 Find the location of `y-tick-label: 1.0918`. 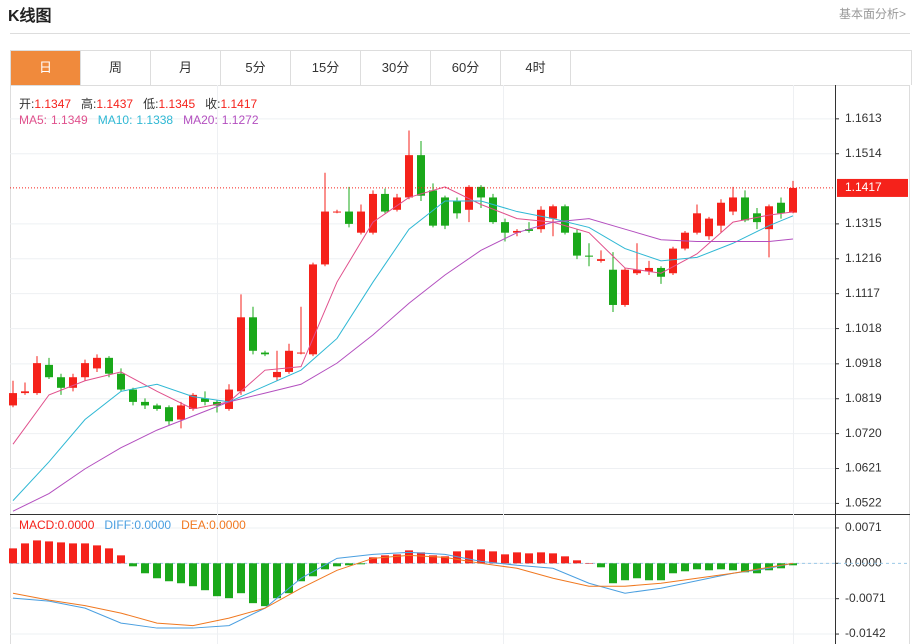

y-tick-label: 1.0918 is located at coordinates (863, 363).